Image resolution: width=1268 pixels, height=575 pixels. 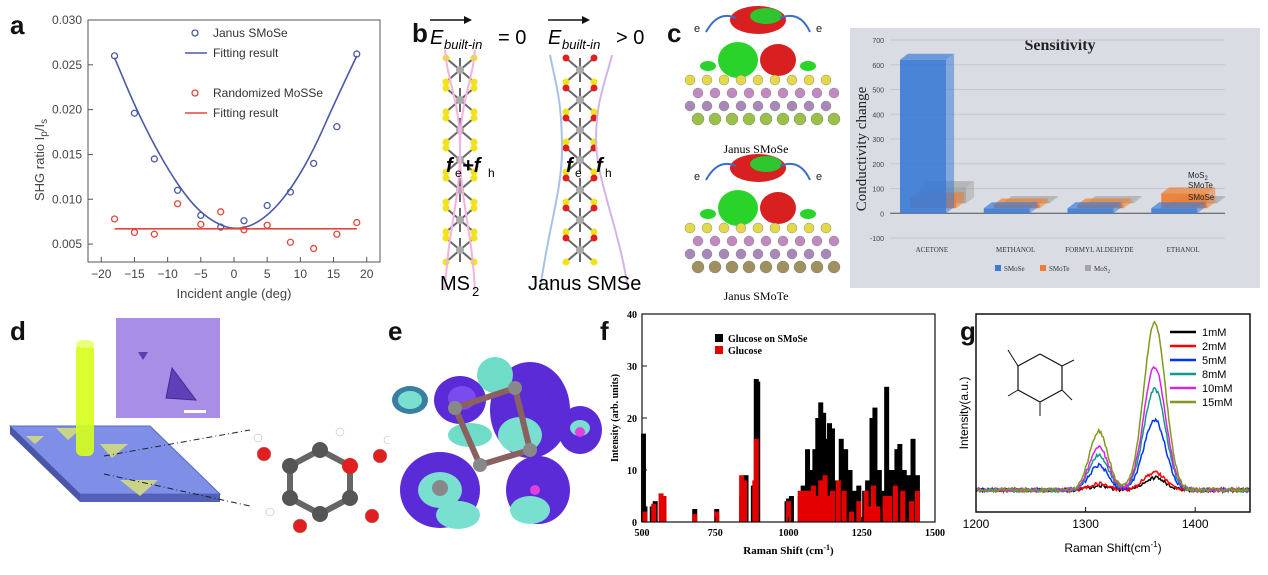 What do you see at coordinates (195, 411) in the screenshot?
I see `scale-bar` at bounding box center [195, 411].